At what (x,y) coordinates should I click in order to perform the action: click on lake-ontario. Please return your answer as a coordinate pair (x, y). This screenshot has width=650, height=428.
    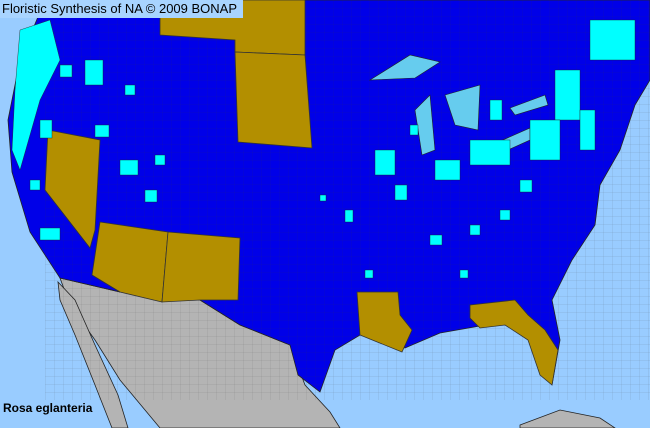
    Looking at the image, I should click on (529, 105).